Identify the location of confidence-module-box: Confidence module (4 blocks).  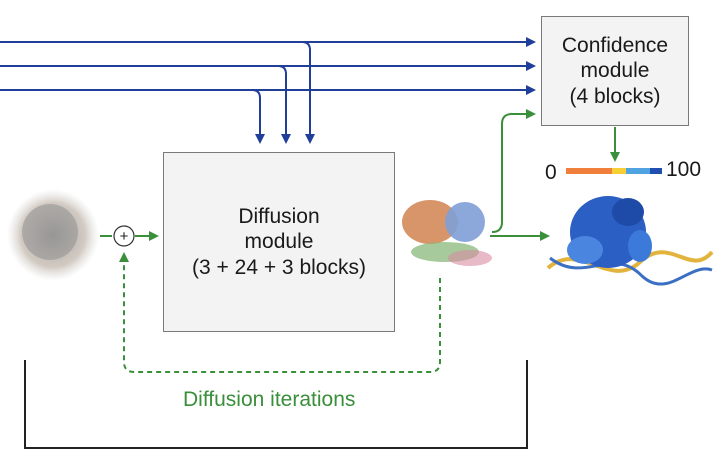
(615, 71).